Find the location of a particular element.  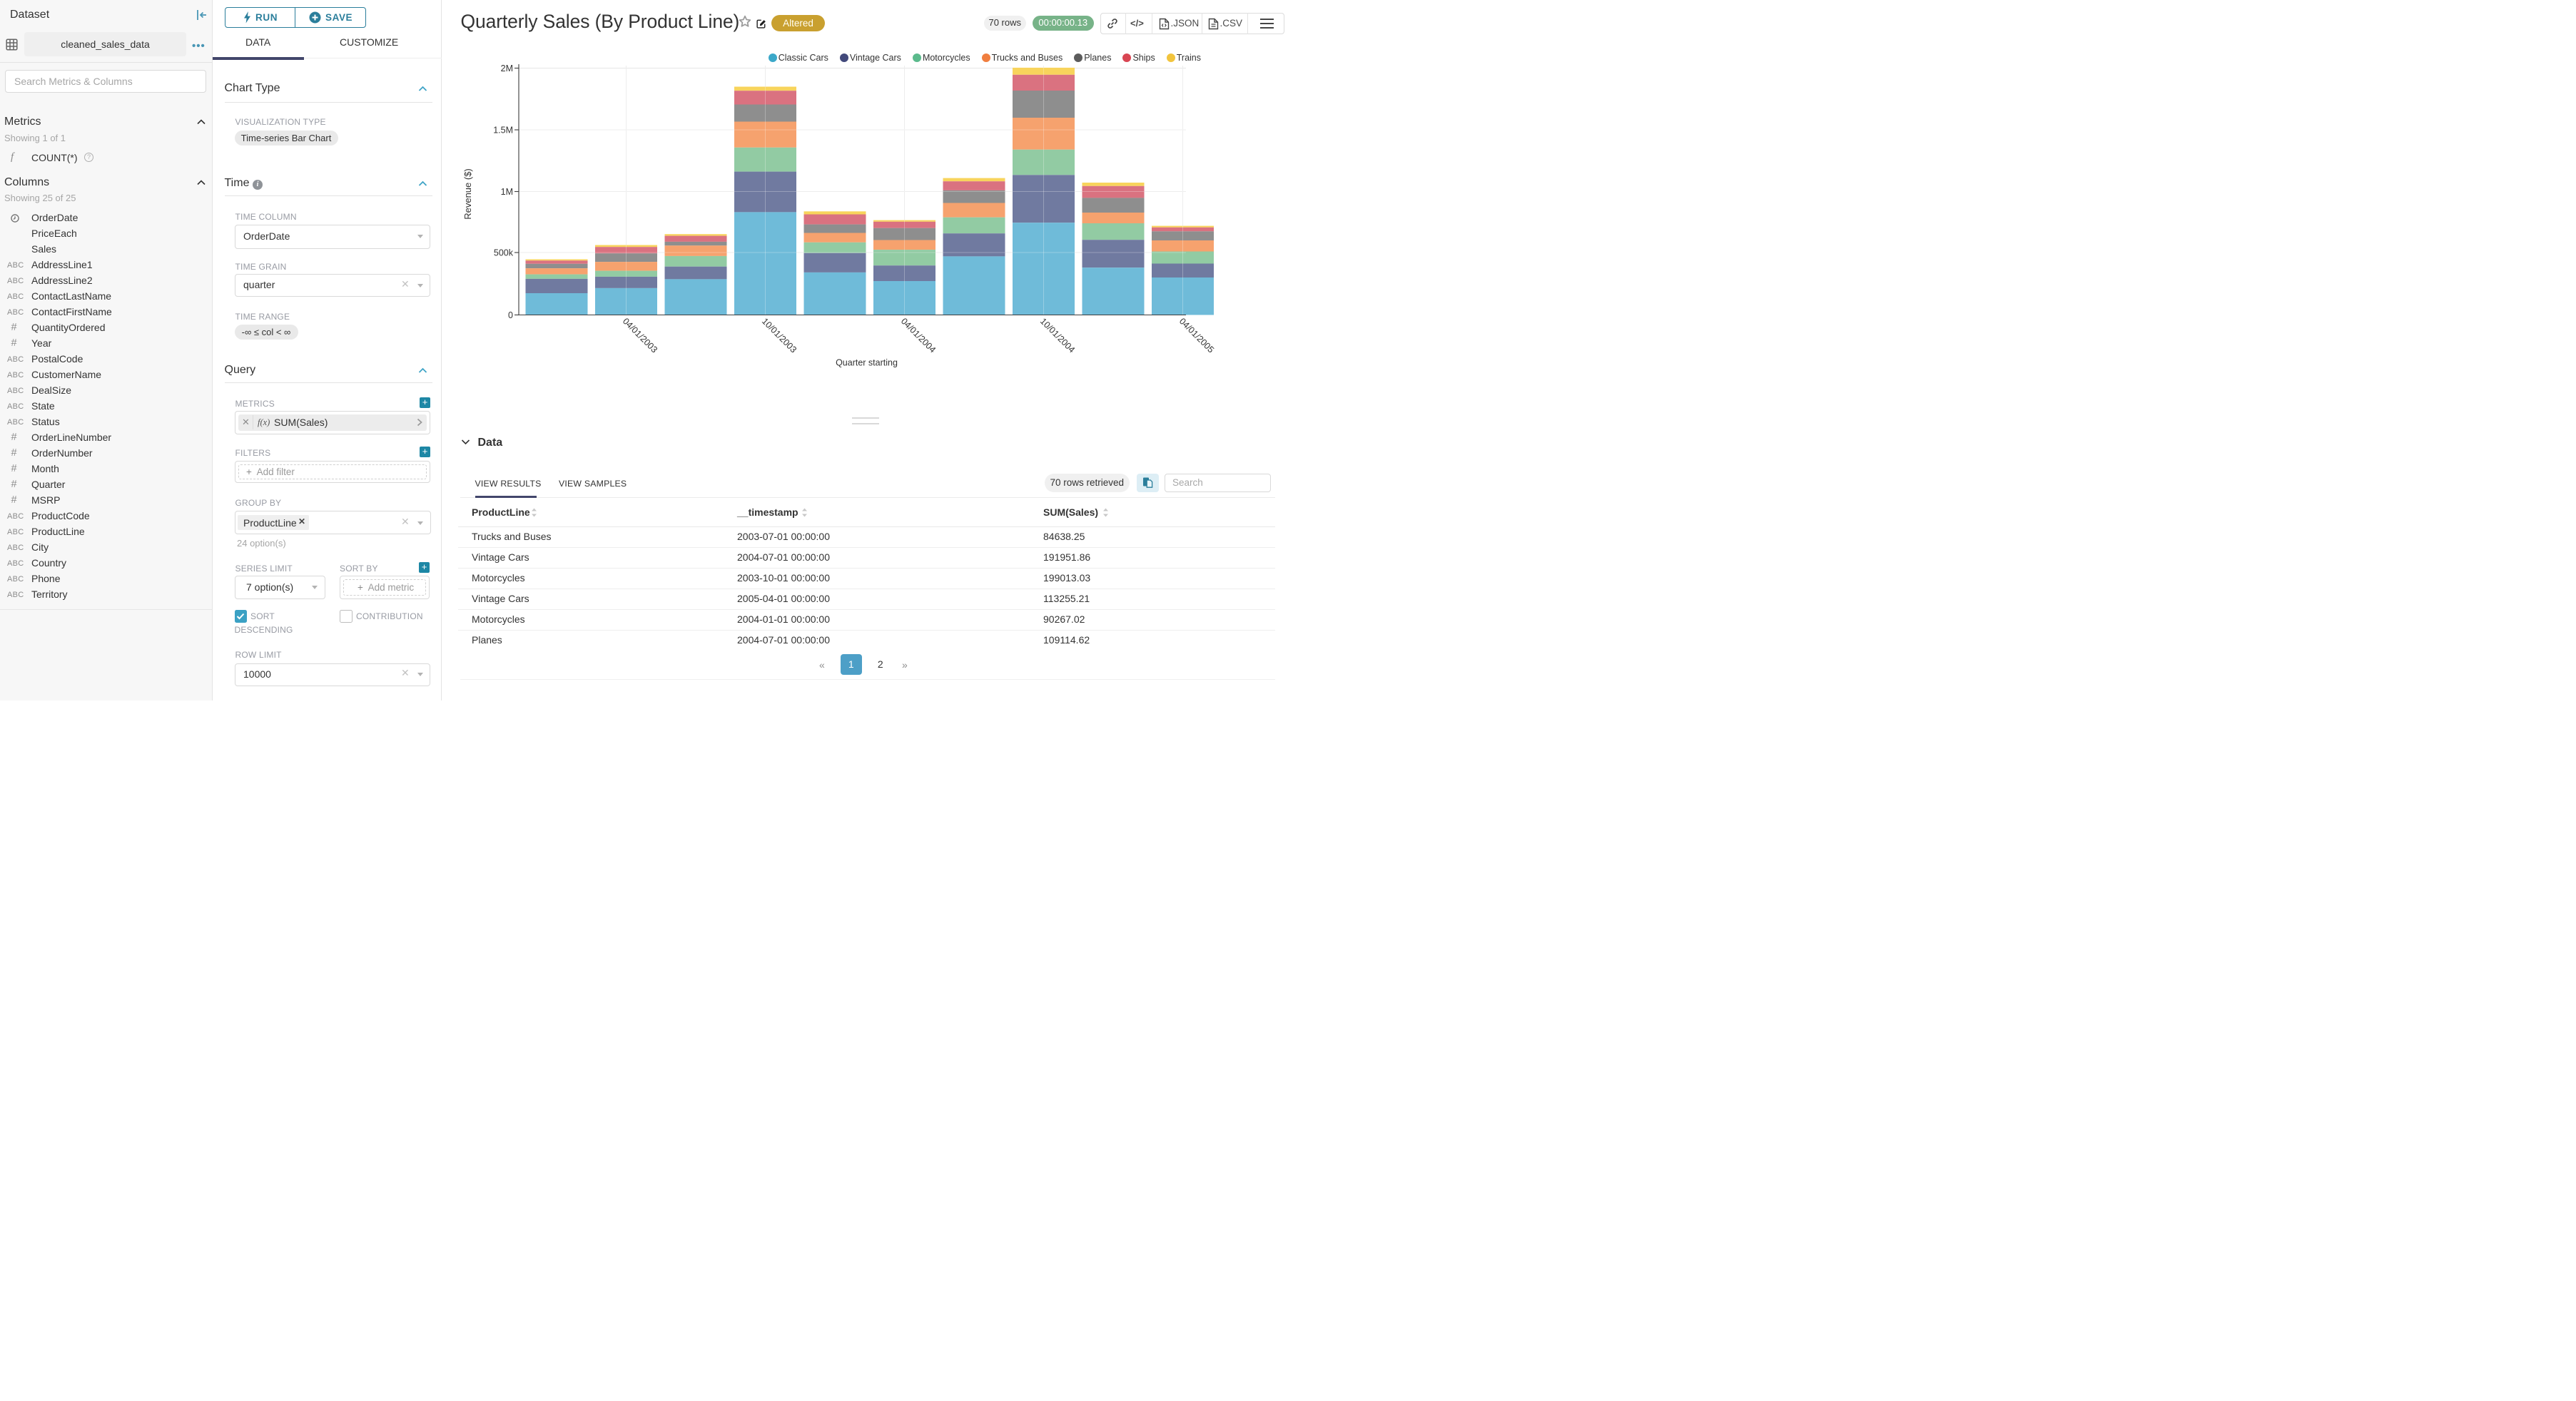

svg-text: 04/01/2005 is located at coordinates (1196, 335).